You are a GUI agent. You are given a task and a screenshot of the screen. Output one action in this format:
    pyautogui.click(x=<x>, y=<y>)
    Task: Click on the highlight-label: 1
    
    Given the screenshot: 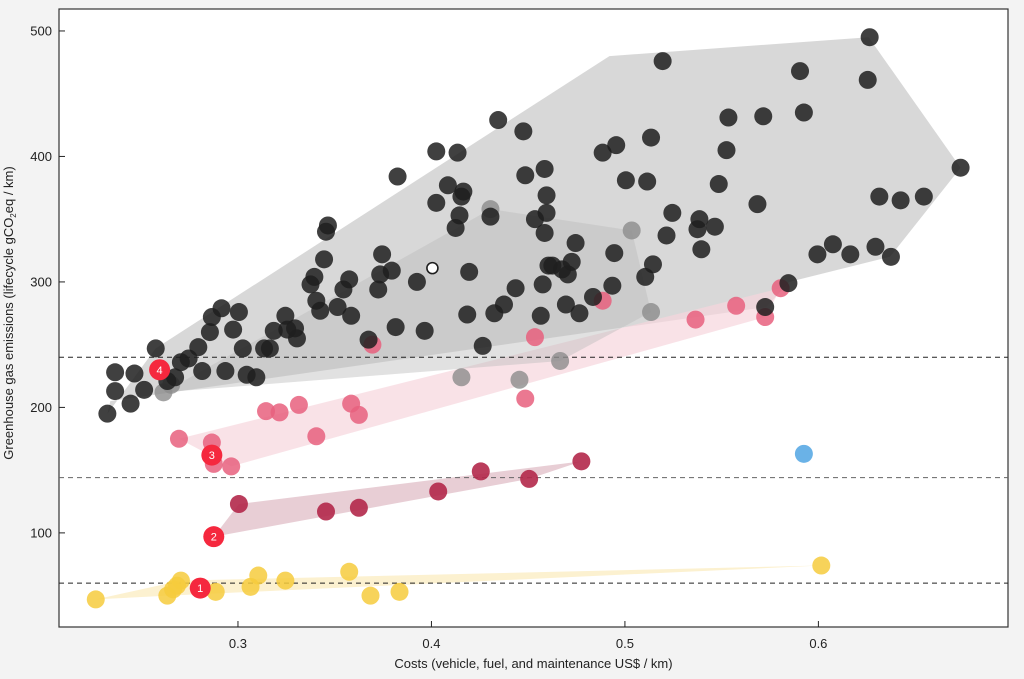 What is the action you would take?
    pyautogui.click(x=200, y=589)
    